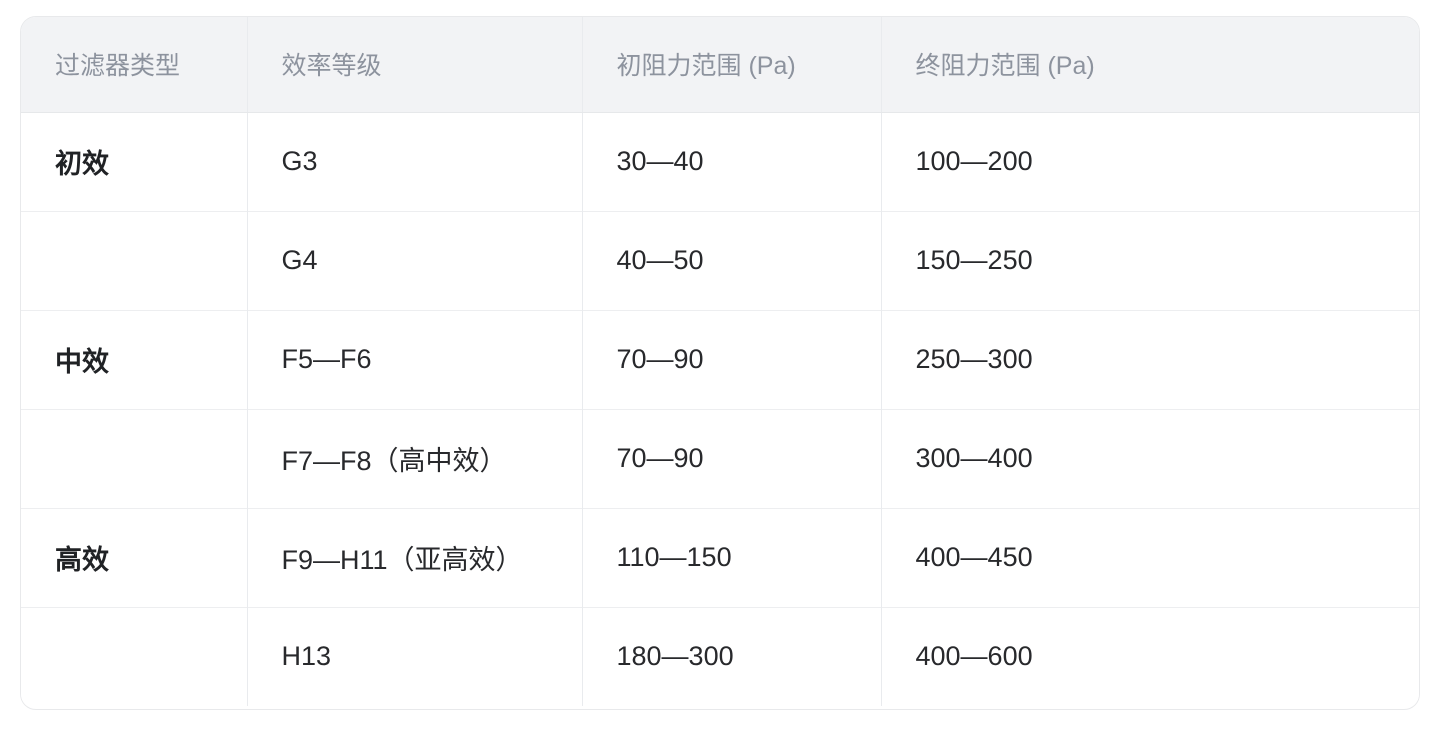  What do you see at coordinates (731, 557) in the screenshot?
I see `table-cell: 110—150` at bounding box center [731, 557].